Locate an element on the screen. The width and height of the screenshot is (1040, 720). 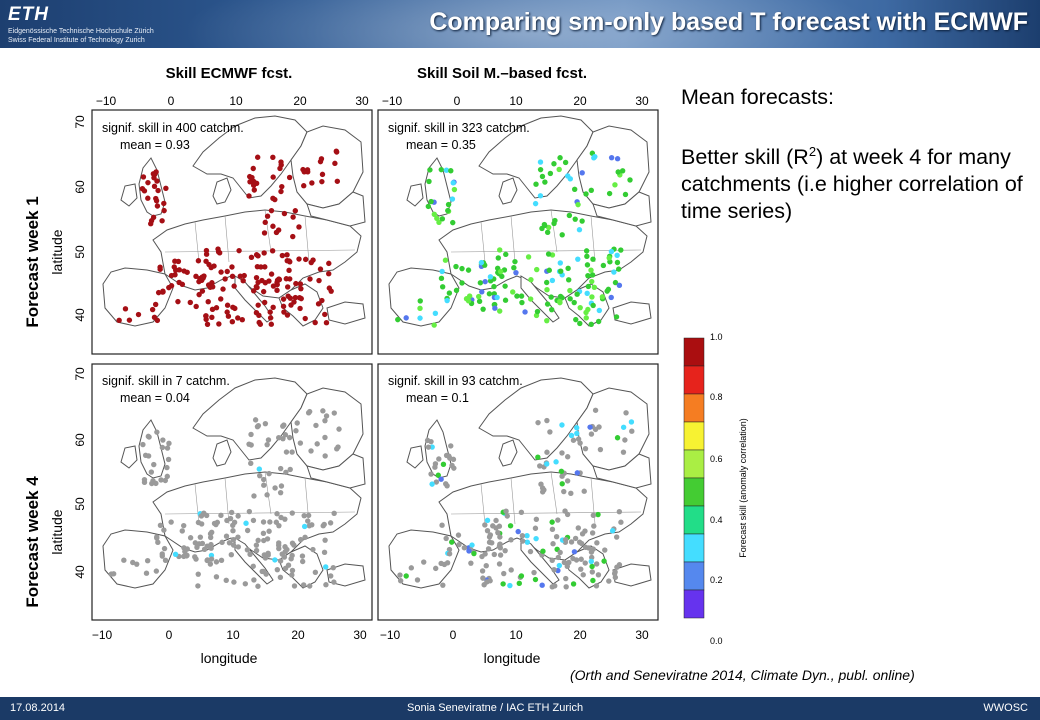
lon-ticks-bottom: −10 0 10 20 30 −10 0 10 20 30 is located at coordinates (370, 635).